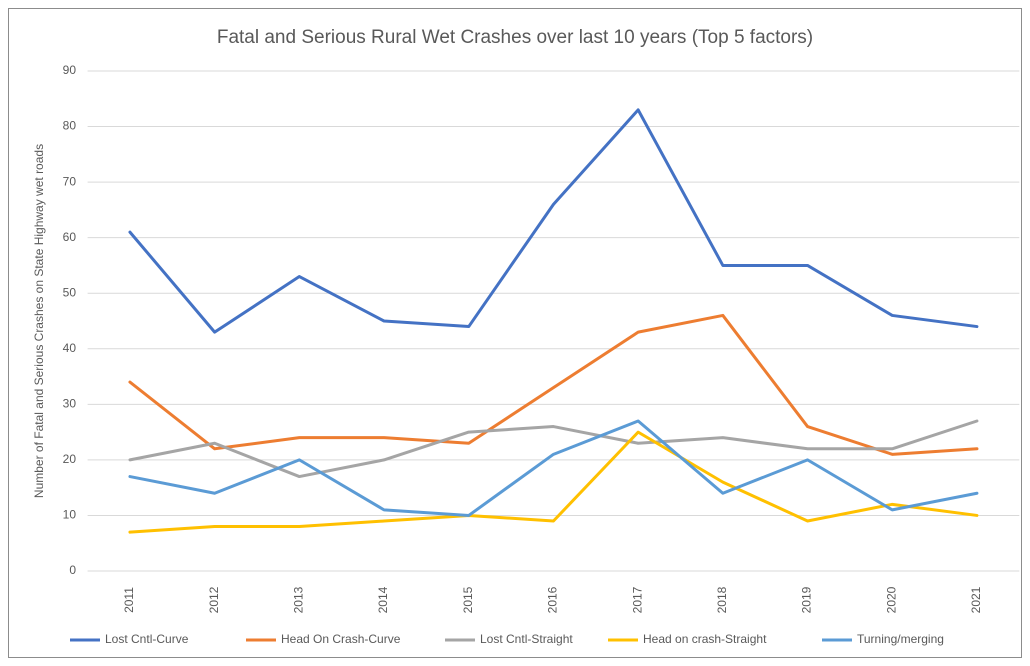 This screenshot has width=1030, height=666. What do you see at coordinates (891, 599) in the screenshot?
I see `x-tick-label: 2020` at bounding box center [891, 599].